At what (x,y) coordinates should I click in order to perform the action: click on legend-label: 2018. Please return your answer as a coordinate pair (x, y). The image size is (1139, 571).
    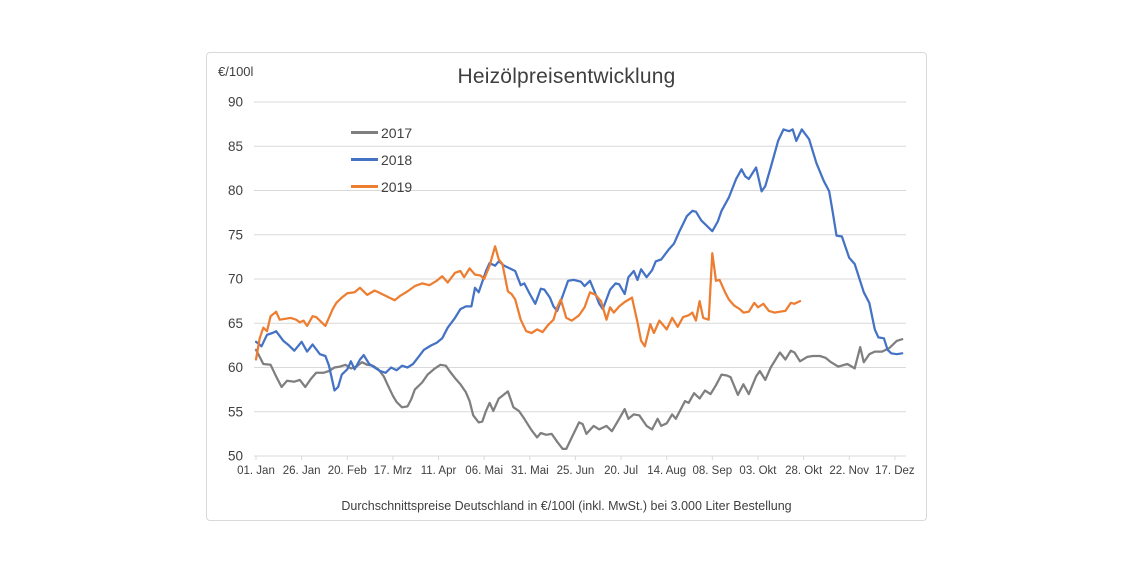
    Looking at the image, I should click on (397, 159).